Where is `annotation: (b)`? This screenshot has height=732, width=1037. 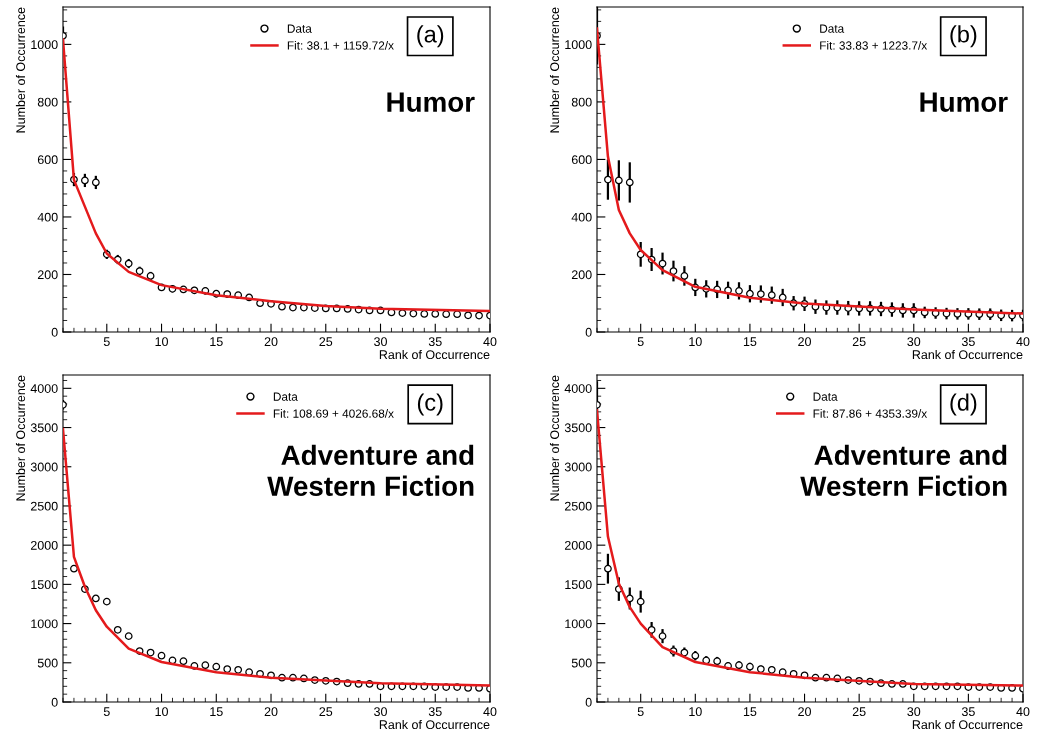
annotation: (b) is located at coordinates (963, 36).